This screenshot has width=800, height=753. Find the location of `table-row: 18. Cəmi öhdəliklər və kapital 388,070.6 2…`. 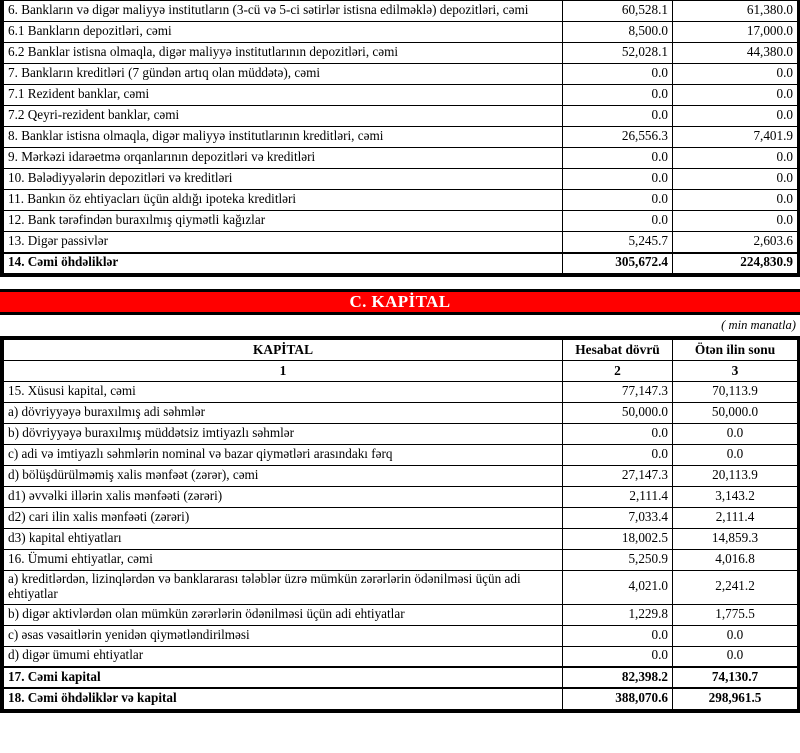

table-row: 18. Cəmi öhdəliklər və kapital 388,070.6 2… is located at coordinates (400, 698).